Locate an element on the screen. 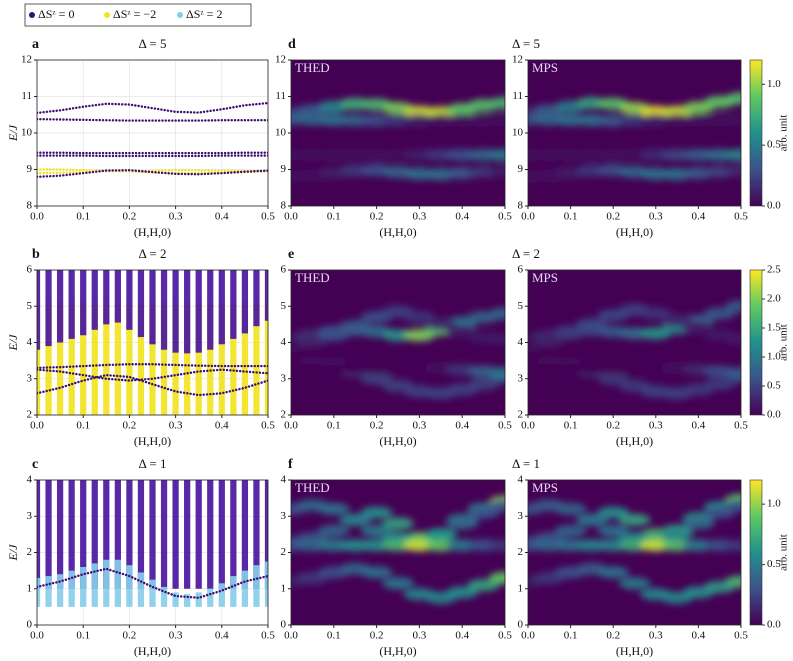  legend-label: ΔSᶻ = 0 is located at coordinates (56, 14).